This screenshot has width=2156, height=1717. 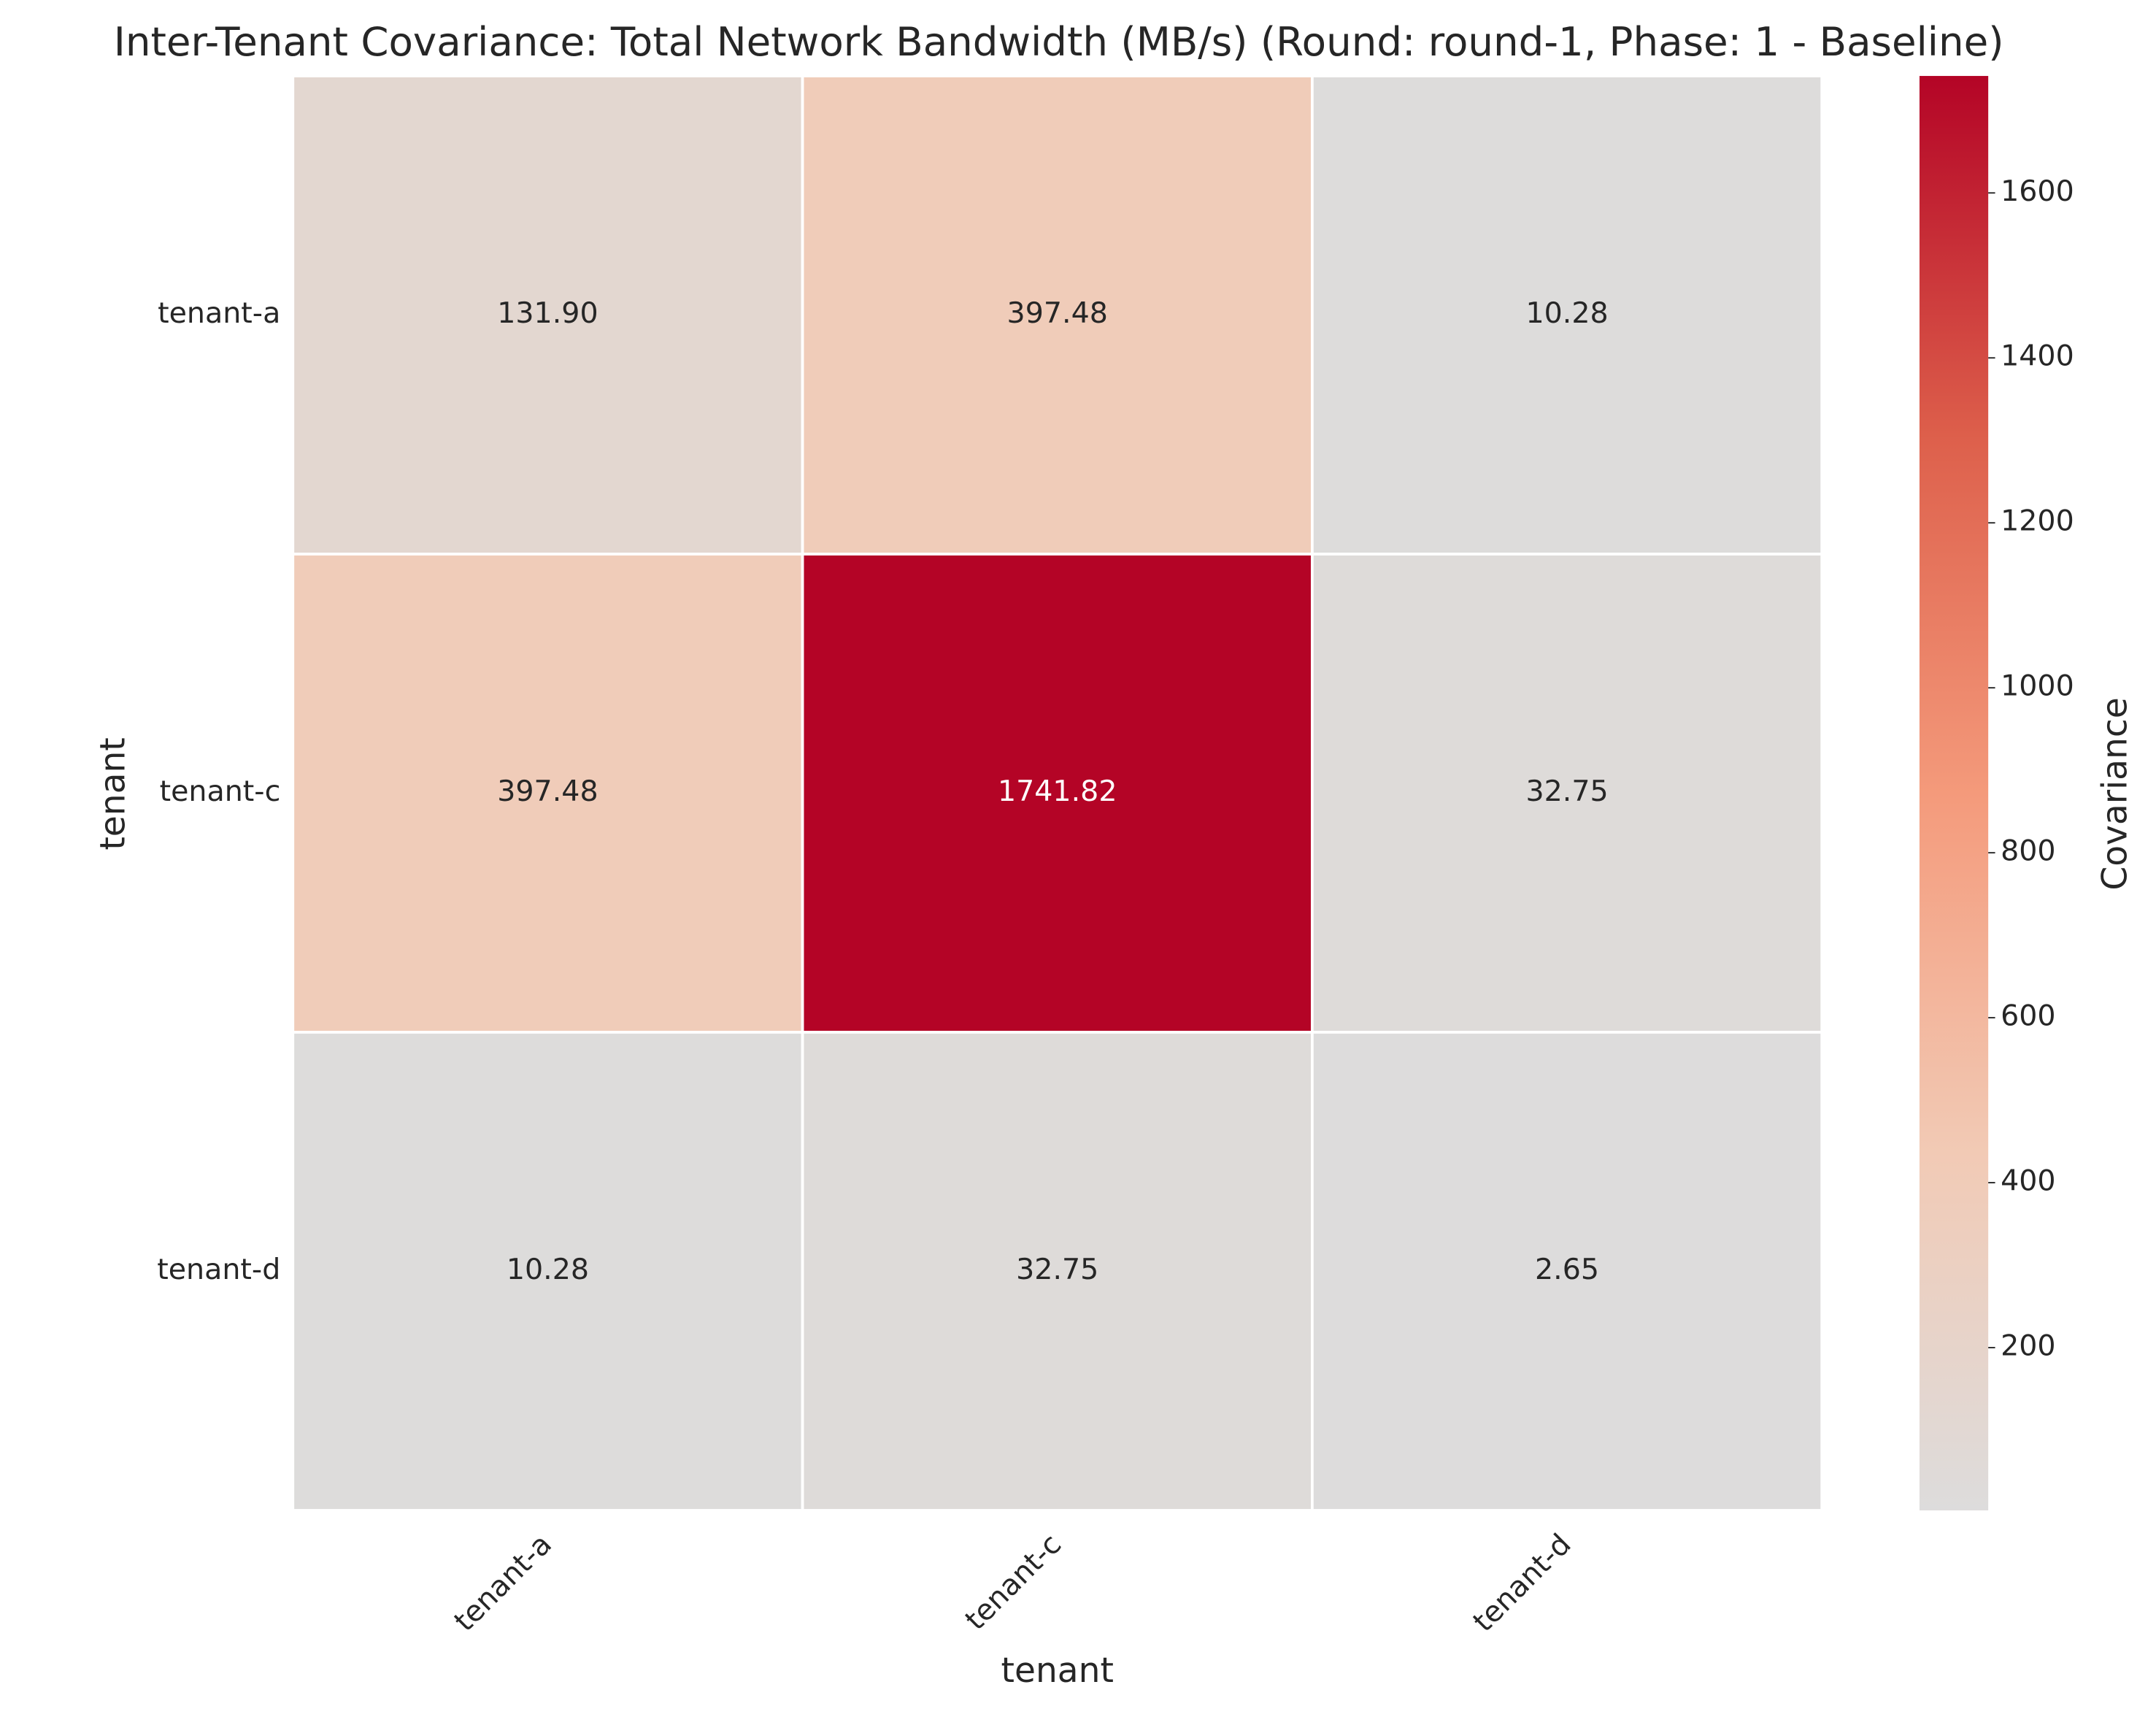 I want to click on colorbar-tick-label: 400, so click(x=2028, y=1181).